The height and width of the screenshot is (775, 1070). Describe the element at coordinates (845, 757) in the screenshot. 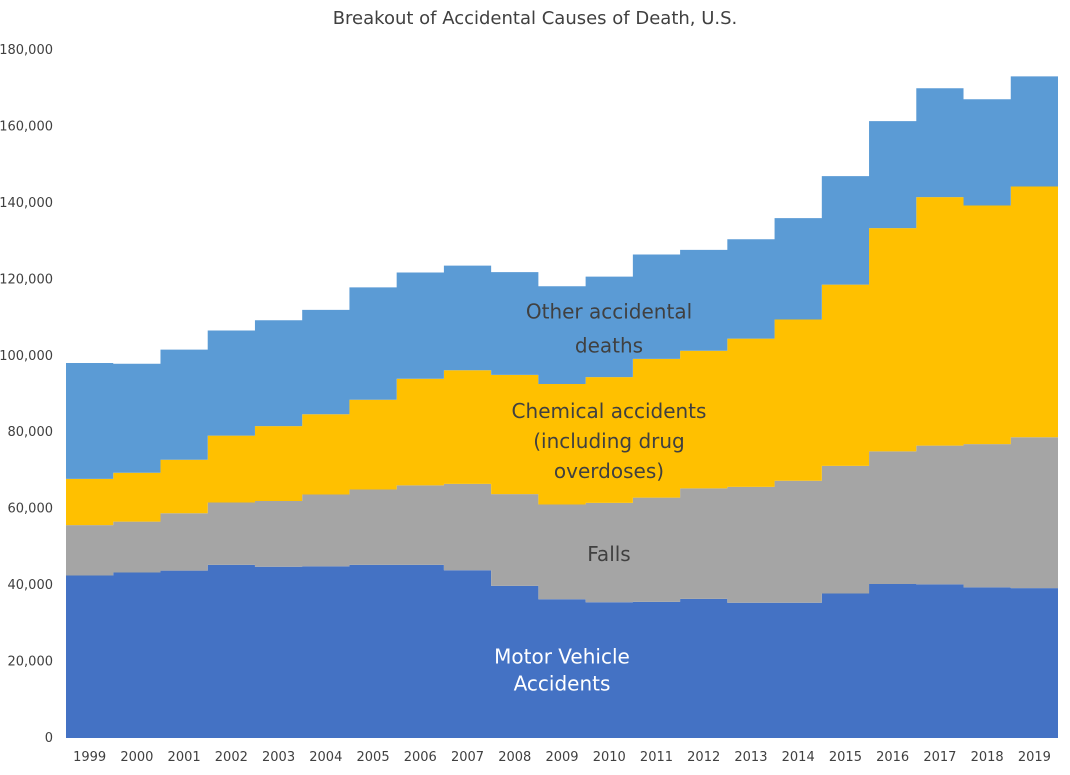

I see `x-tick-label: 2015` at that location.